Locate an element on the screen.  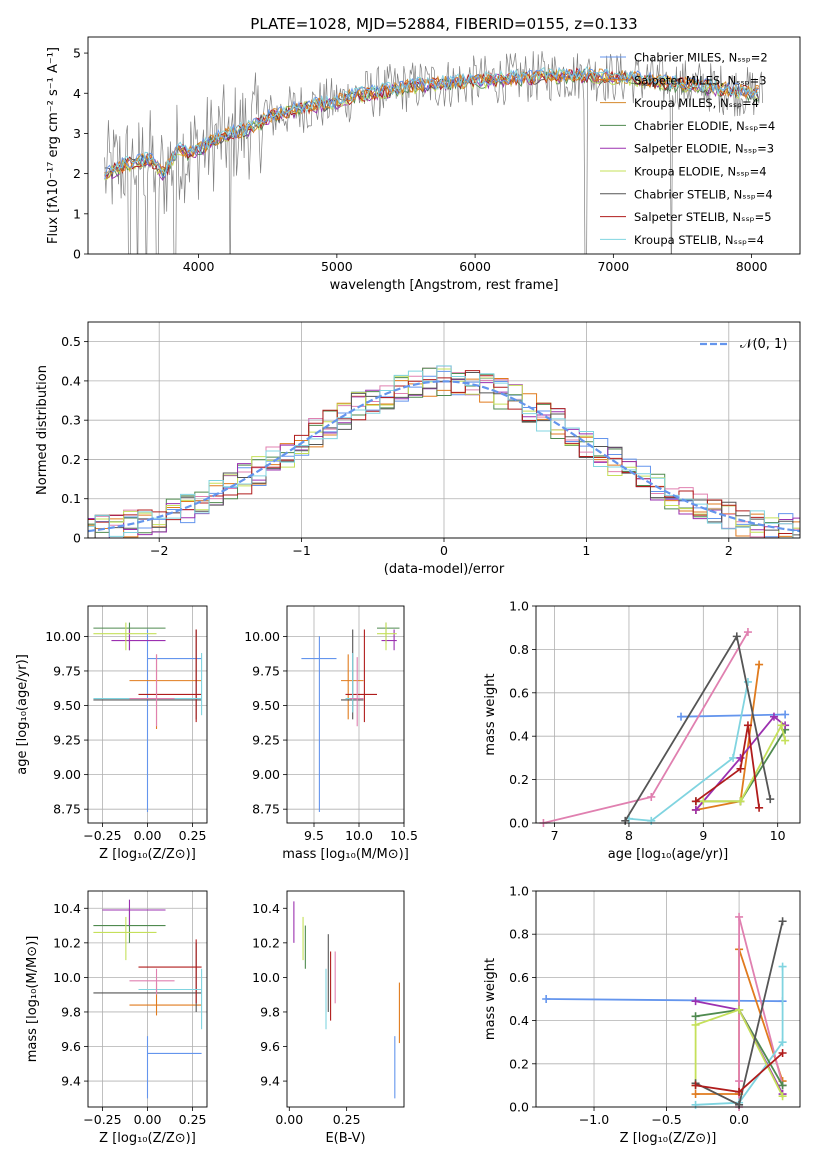
legend-label: Salpeter STELIB, Nₛₛₚ=5 is located at coordinates (703, 217).